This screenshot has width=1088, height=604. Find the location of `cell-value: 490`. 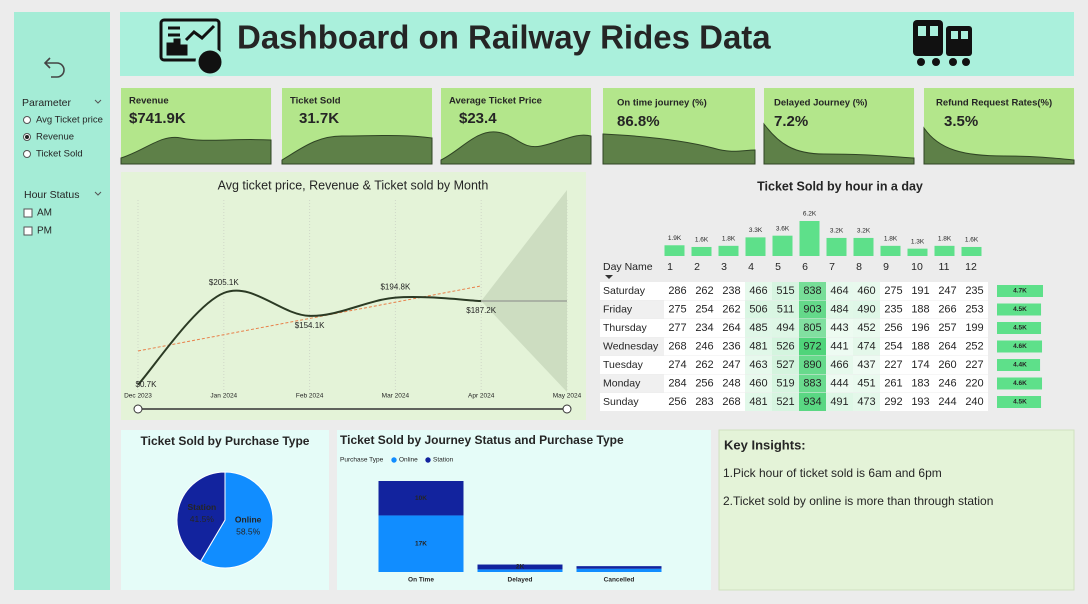

cell-value: 490 is located at coordinates (866, 309).